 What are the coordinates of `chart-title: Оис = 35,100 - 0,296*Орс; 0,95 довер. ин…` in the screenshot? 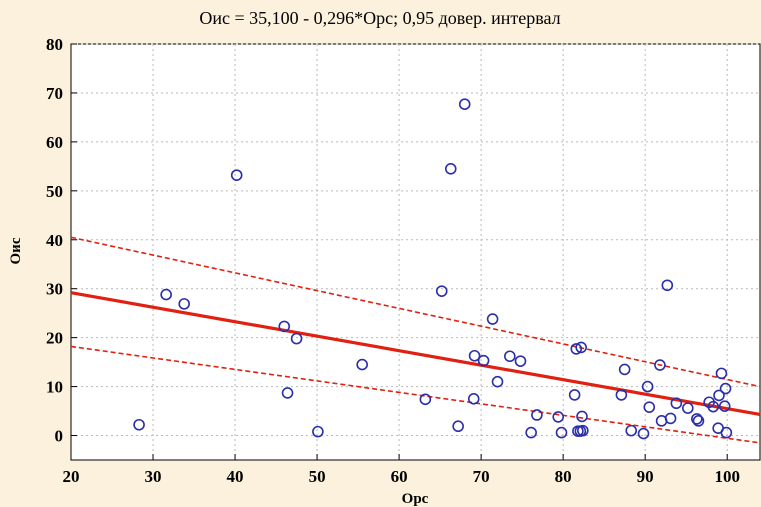 It's located at (379, 18).